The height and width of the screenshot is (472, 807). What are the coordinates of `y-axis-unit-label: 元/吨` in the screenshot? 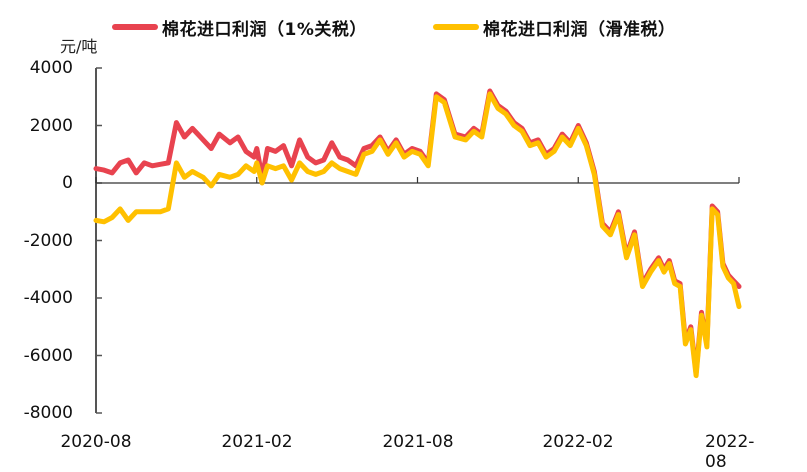 It's located at (79, 46).